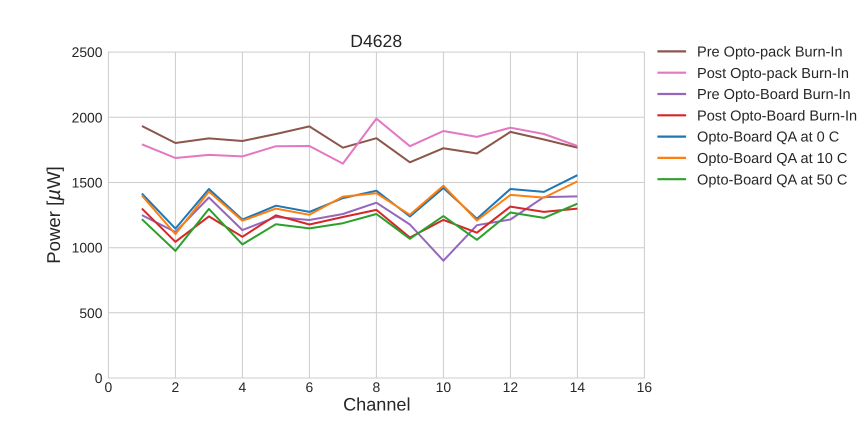 Image resolution: width=864 pixels, height=432 pixels. What do you see at coordinates (773, 74) in the screenshot?
I see `svg-text: Post Opto-pack Burn-In` at bounding box center [773, 74].